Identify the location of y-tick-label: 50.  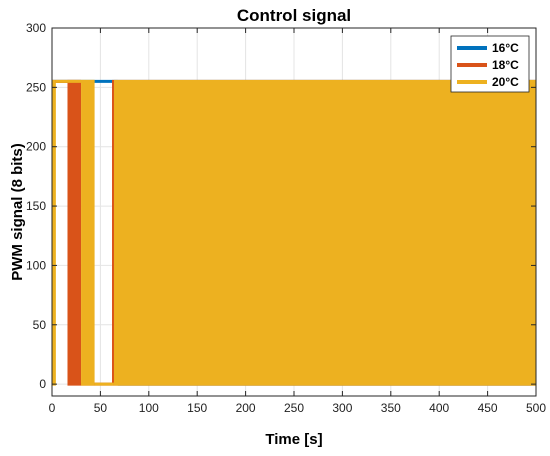
(40, 325).